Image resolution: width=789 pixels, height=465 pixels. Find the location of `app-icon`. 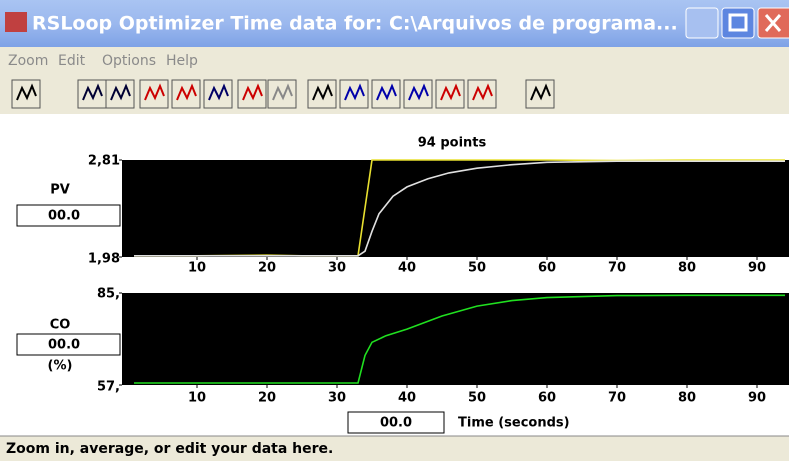

app-icon is located at coordinates (16, 22).